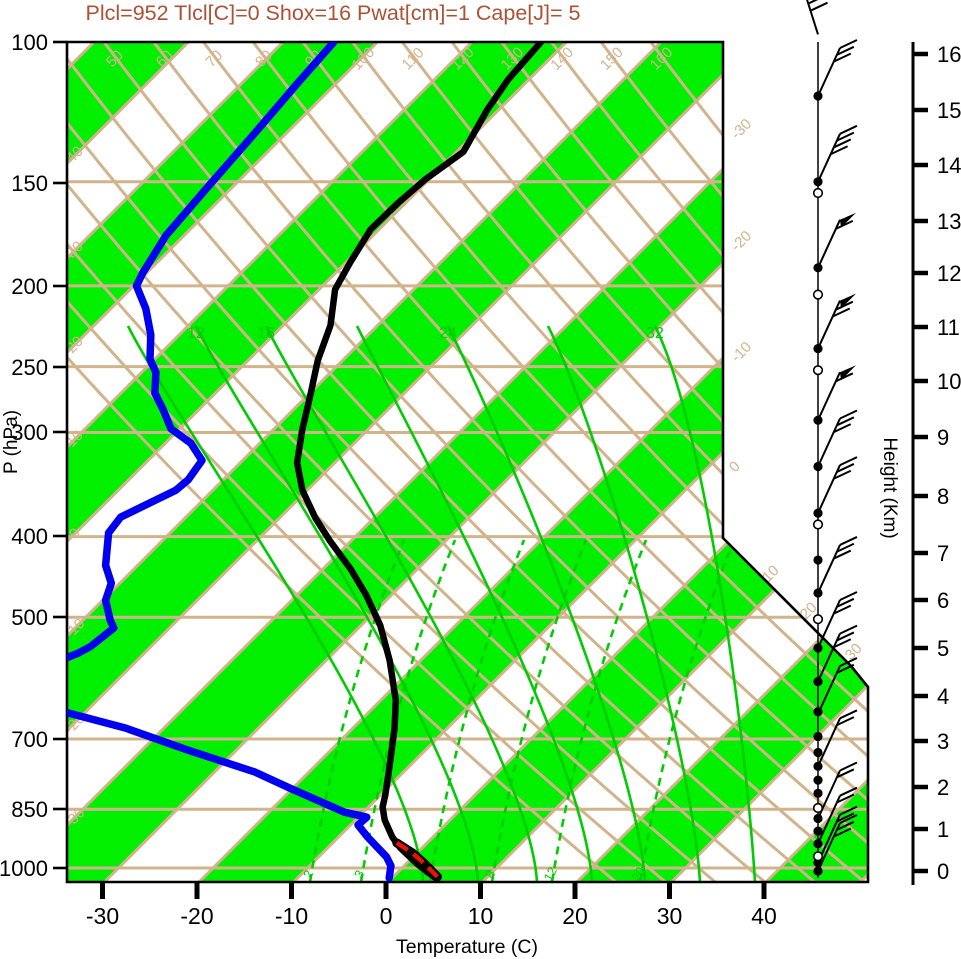 The image size is (961, 959). I want to click on height-tick-label: 10, so click(949, 381).